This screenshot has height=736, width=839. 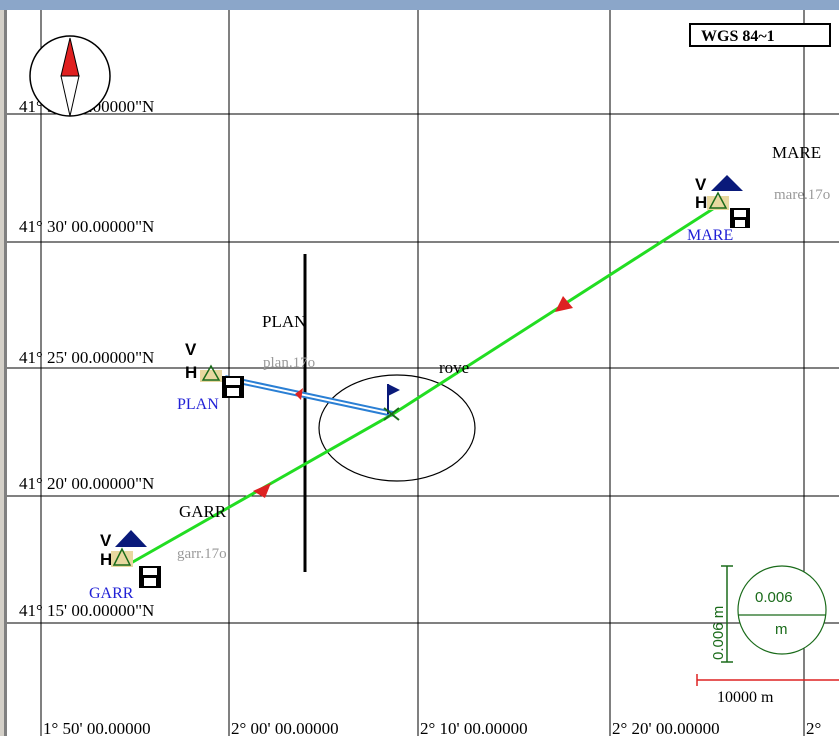 What do you see at coordinates (710, 235) in the screenshot?
I see `station-mare-label: MARE` at bounding box center [710, 235].